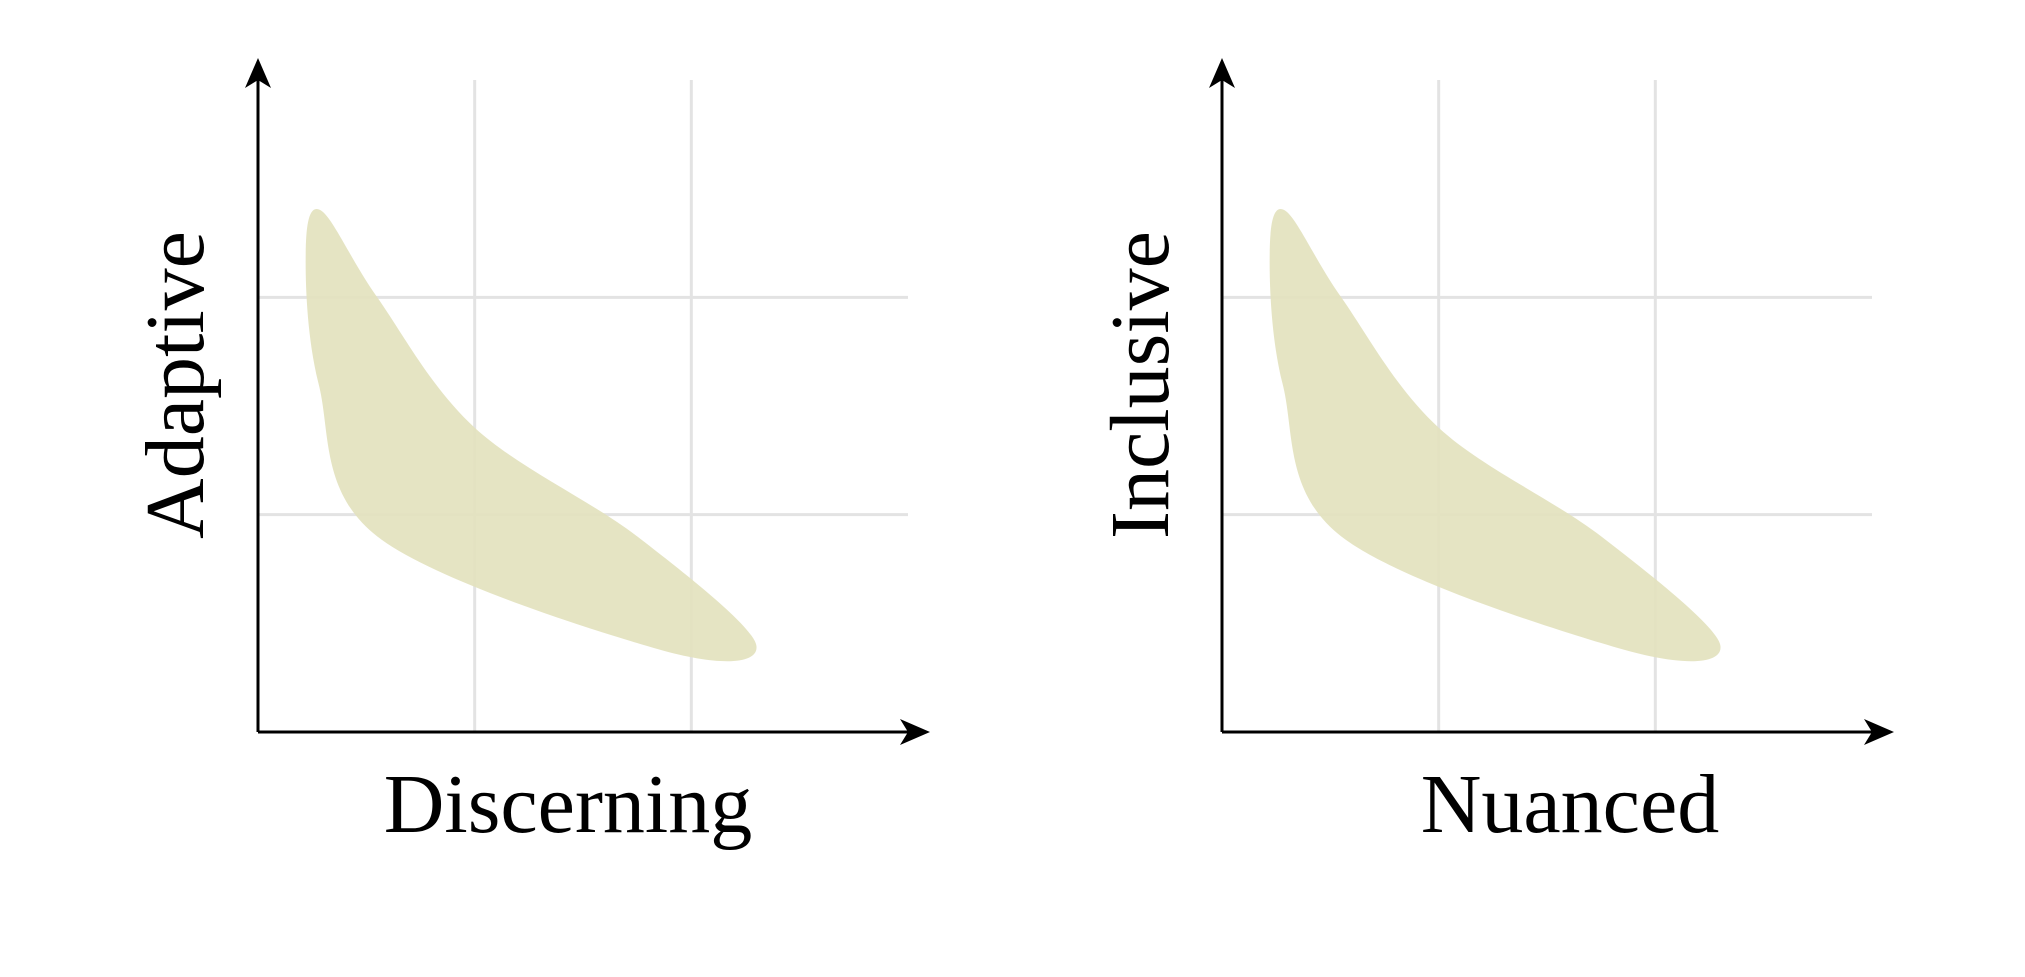  What do you see at coordinates (175, 385) in the screenshot?
I see `y-axis-label: Adaptive` at bounding box center [175, 385].